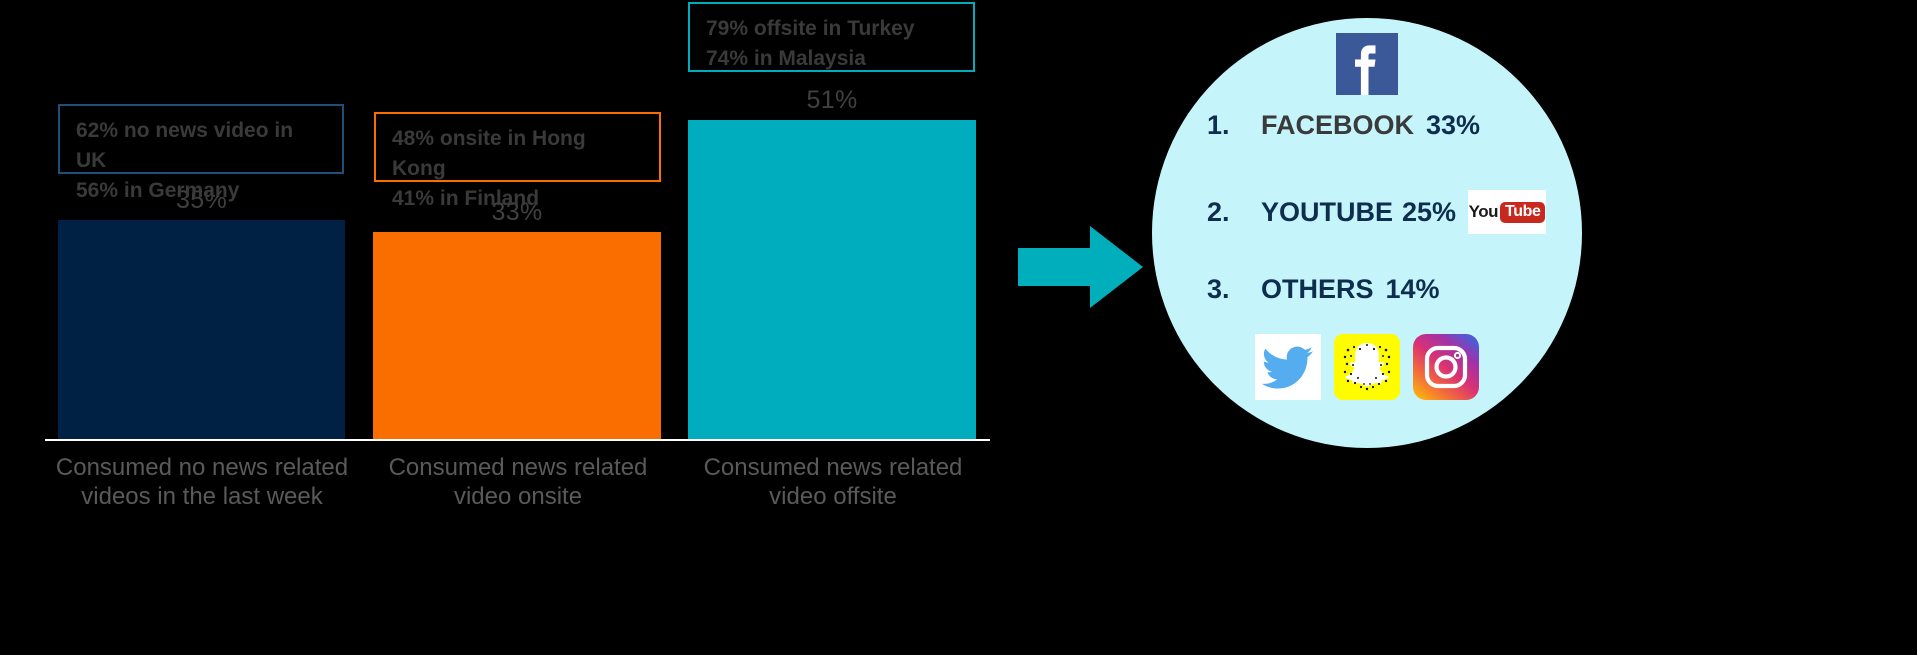  I want to click on callout-box-uk-germany: 62% no news video in UK 56% in Germany, so click(201, 153).